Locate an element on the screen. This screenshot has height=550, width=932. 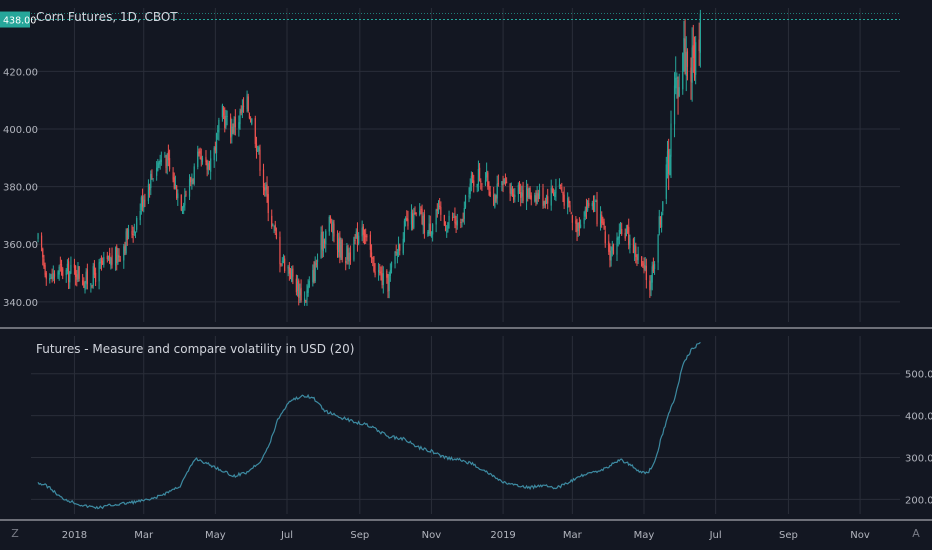
time-tick-label: May is located at coordinates (215, 535).